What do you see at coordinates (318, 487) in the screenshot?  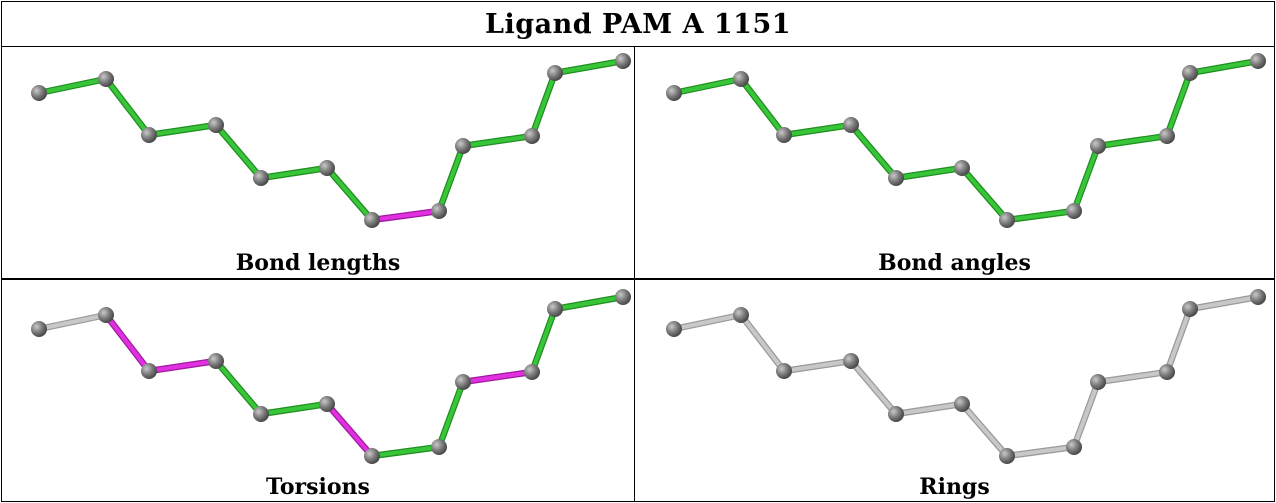 I see `panel-caption: Torsions` at bounding box center [318, 487].